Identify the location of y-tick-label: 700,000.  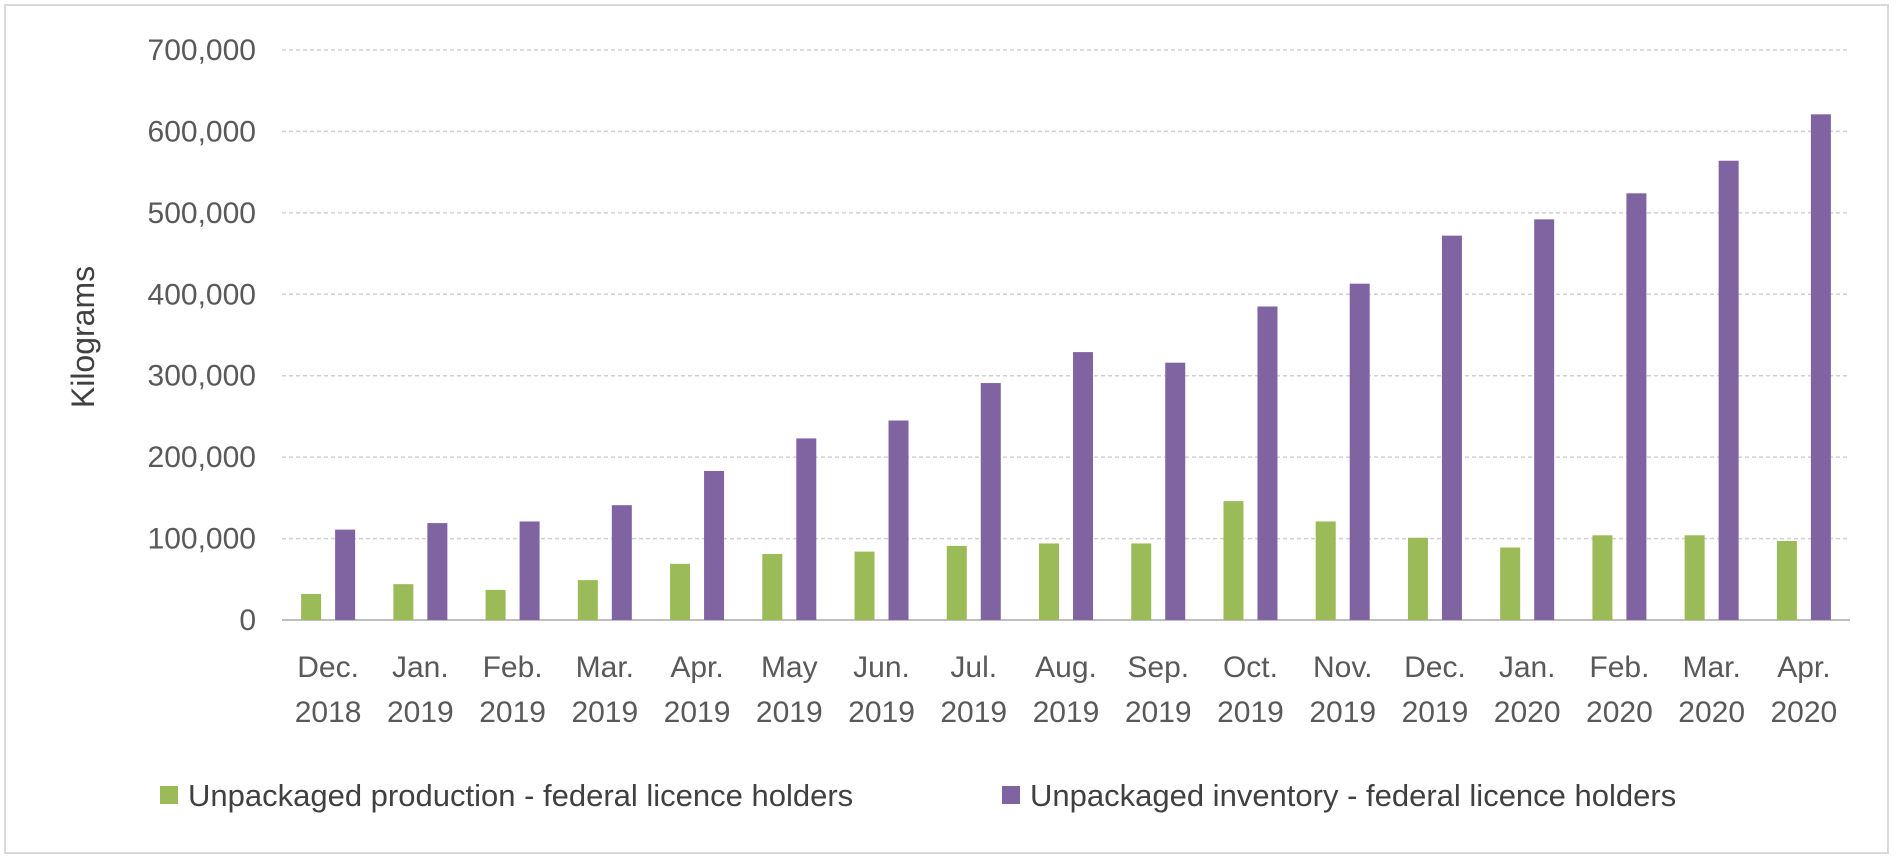
(202, 50).